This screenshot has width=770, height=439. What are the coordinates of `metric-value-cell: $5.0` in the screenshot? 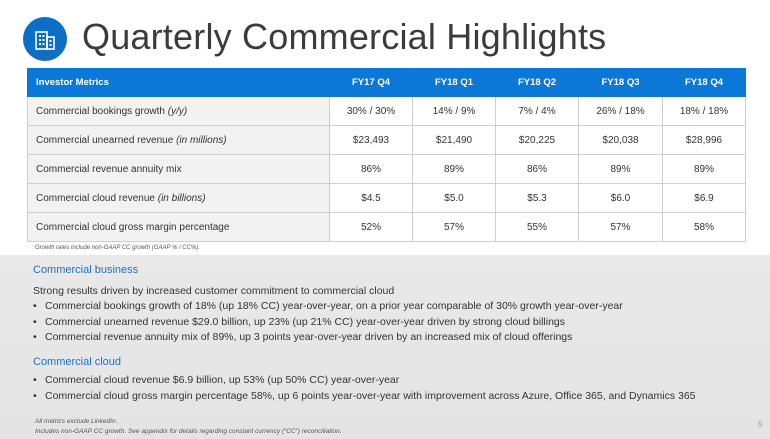 It's located at (454, 198).